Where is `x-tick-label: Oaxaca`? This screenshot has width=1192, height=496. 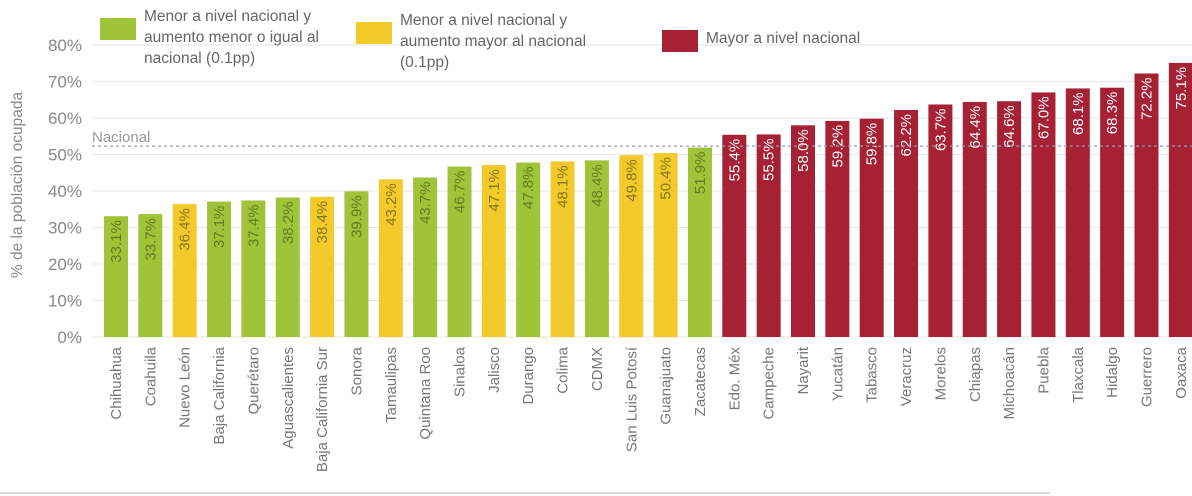 x-tick-label: Oaxaca is located at coordinates (1181, 372).